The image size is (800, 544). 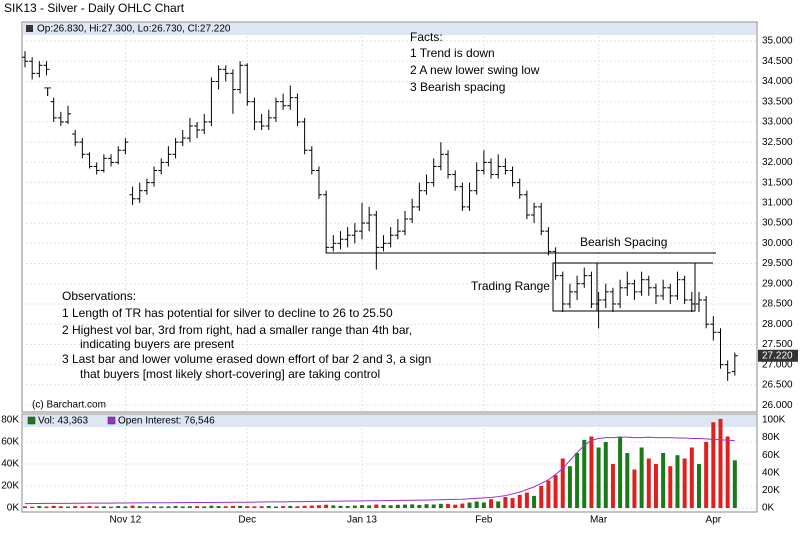 What do you see at coordinates (426, 37) in the screenshot?
I see `facts: Facts:` at bounding box center [426, 37].